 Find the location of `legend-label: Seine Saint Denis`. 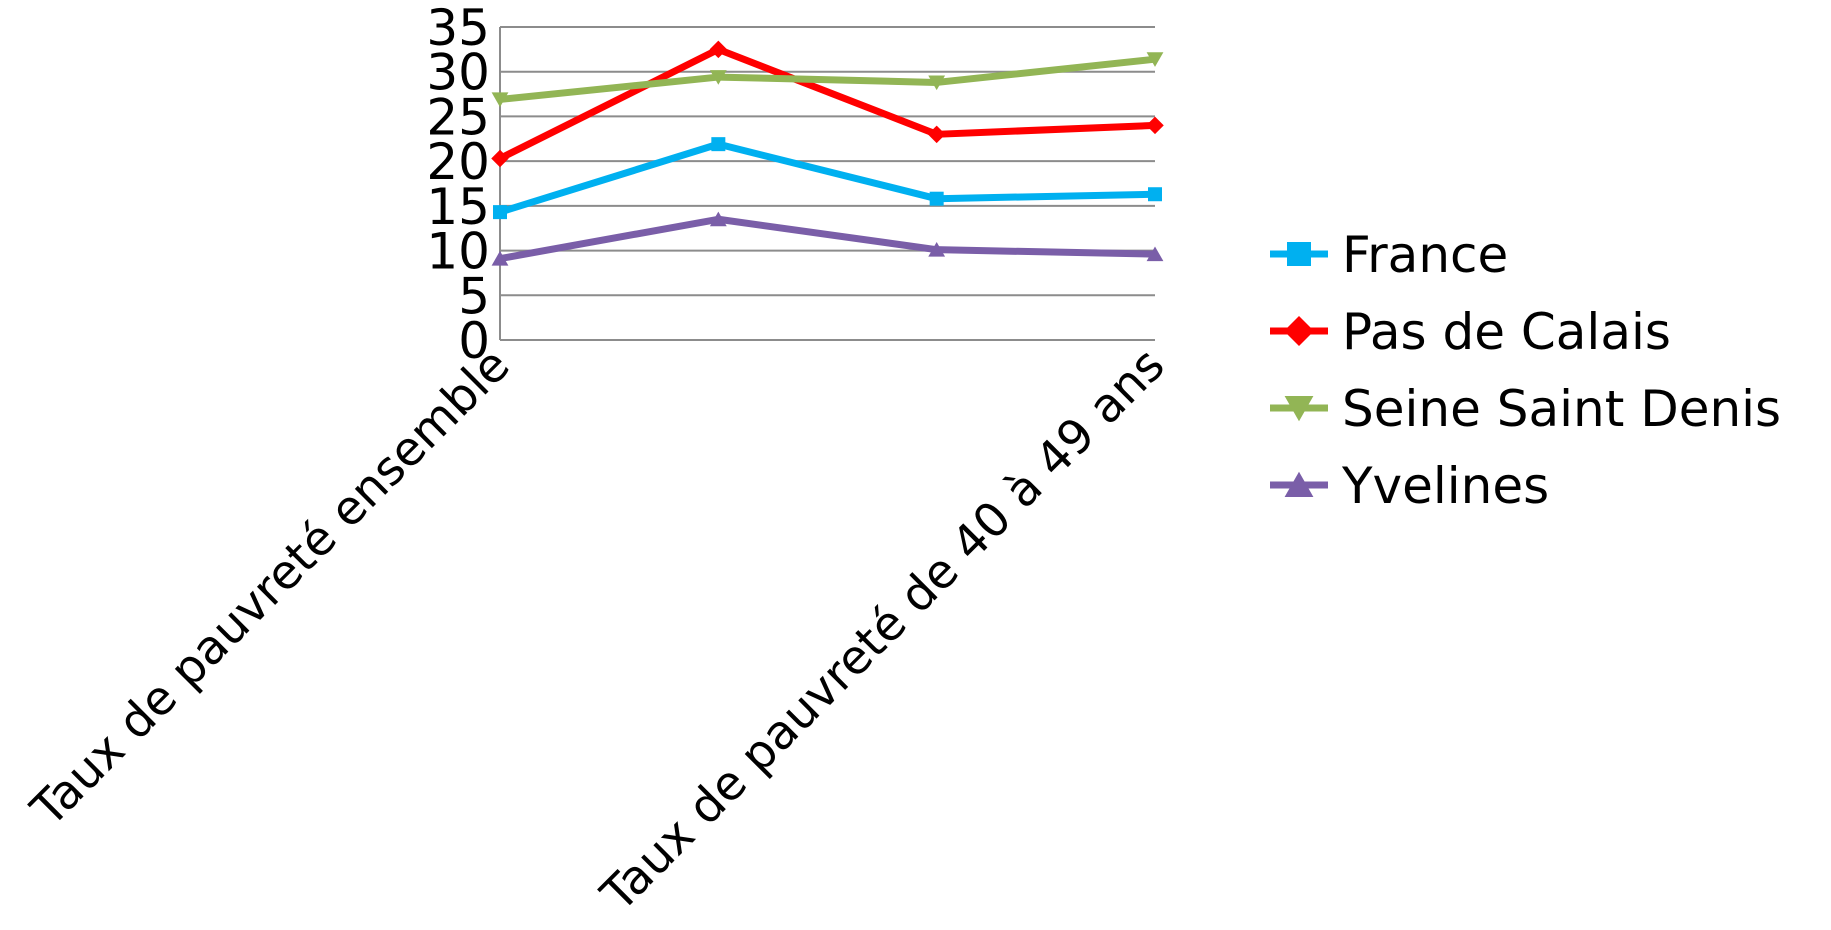

legend-label: Seine Saint Denis is located at coordinates (1561, 409).